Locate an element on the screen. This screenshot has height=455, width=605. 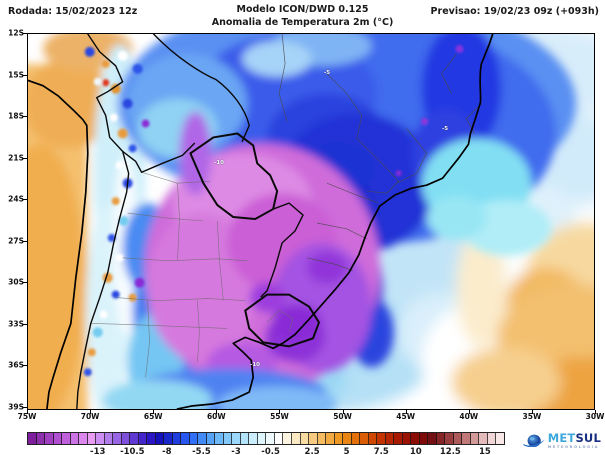
run-timestamp-label: Rodada: 15/02/2023 12z is located at coordinates (73, 11).